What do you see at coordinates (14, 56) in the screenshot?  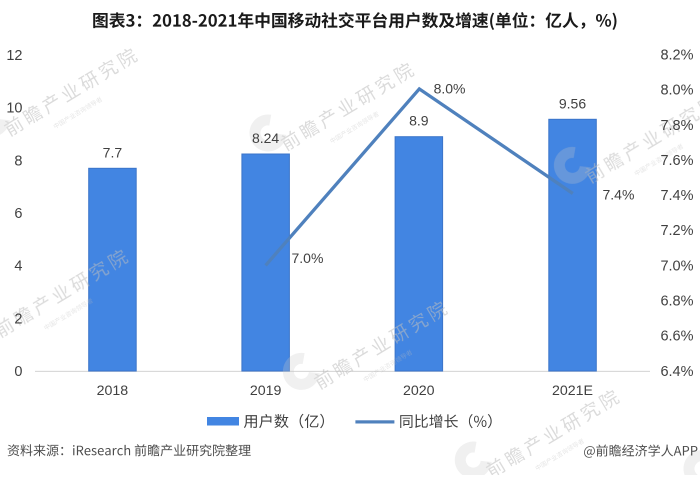 I see `svg-text: 12` at bounding box center [14, 56].